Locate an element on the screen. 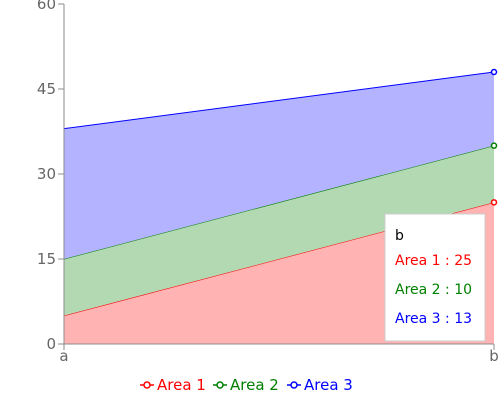 The height and width of the screenshot is (400, 500). tooltip-title: b is located at coordinates (399, 236).